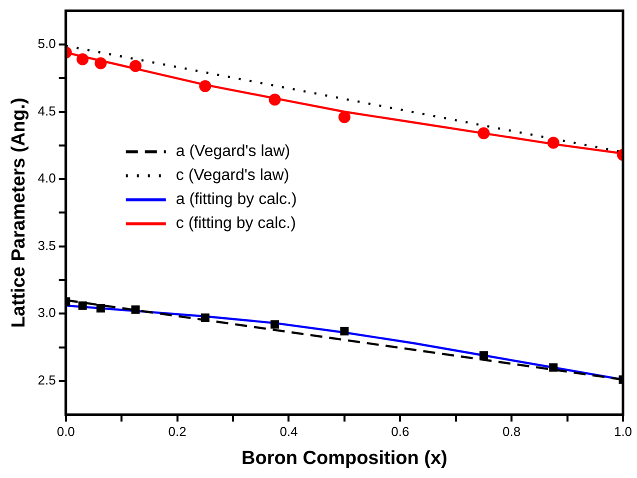 The image size is (637, 478). Describe the element at coordinates (511, 431) in the screenshot. I see `x-tick-label: 0.8` at that location.